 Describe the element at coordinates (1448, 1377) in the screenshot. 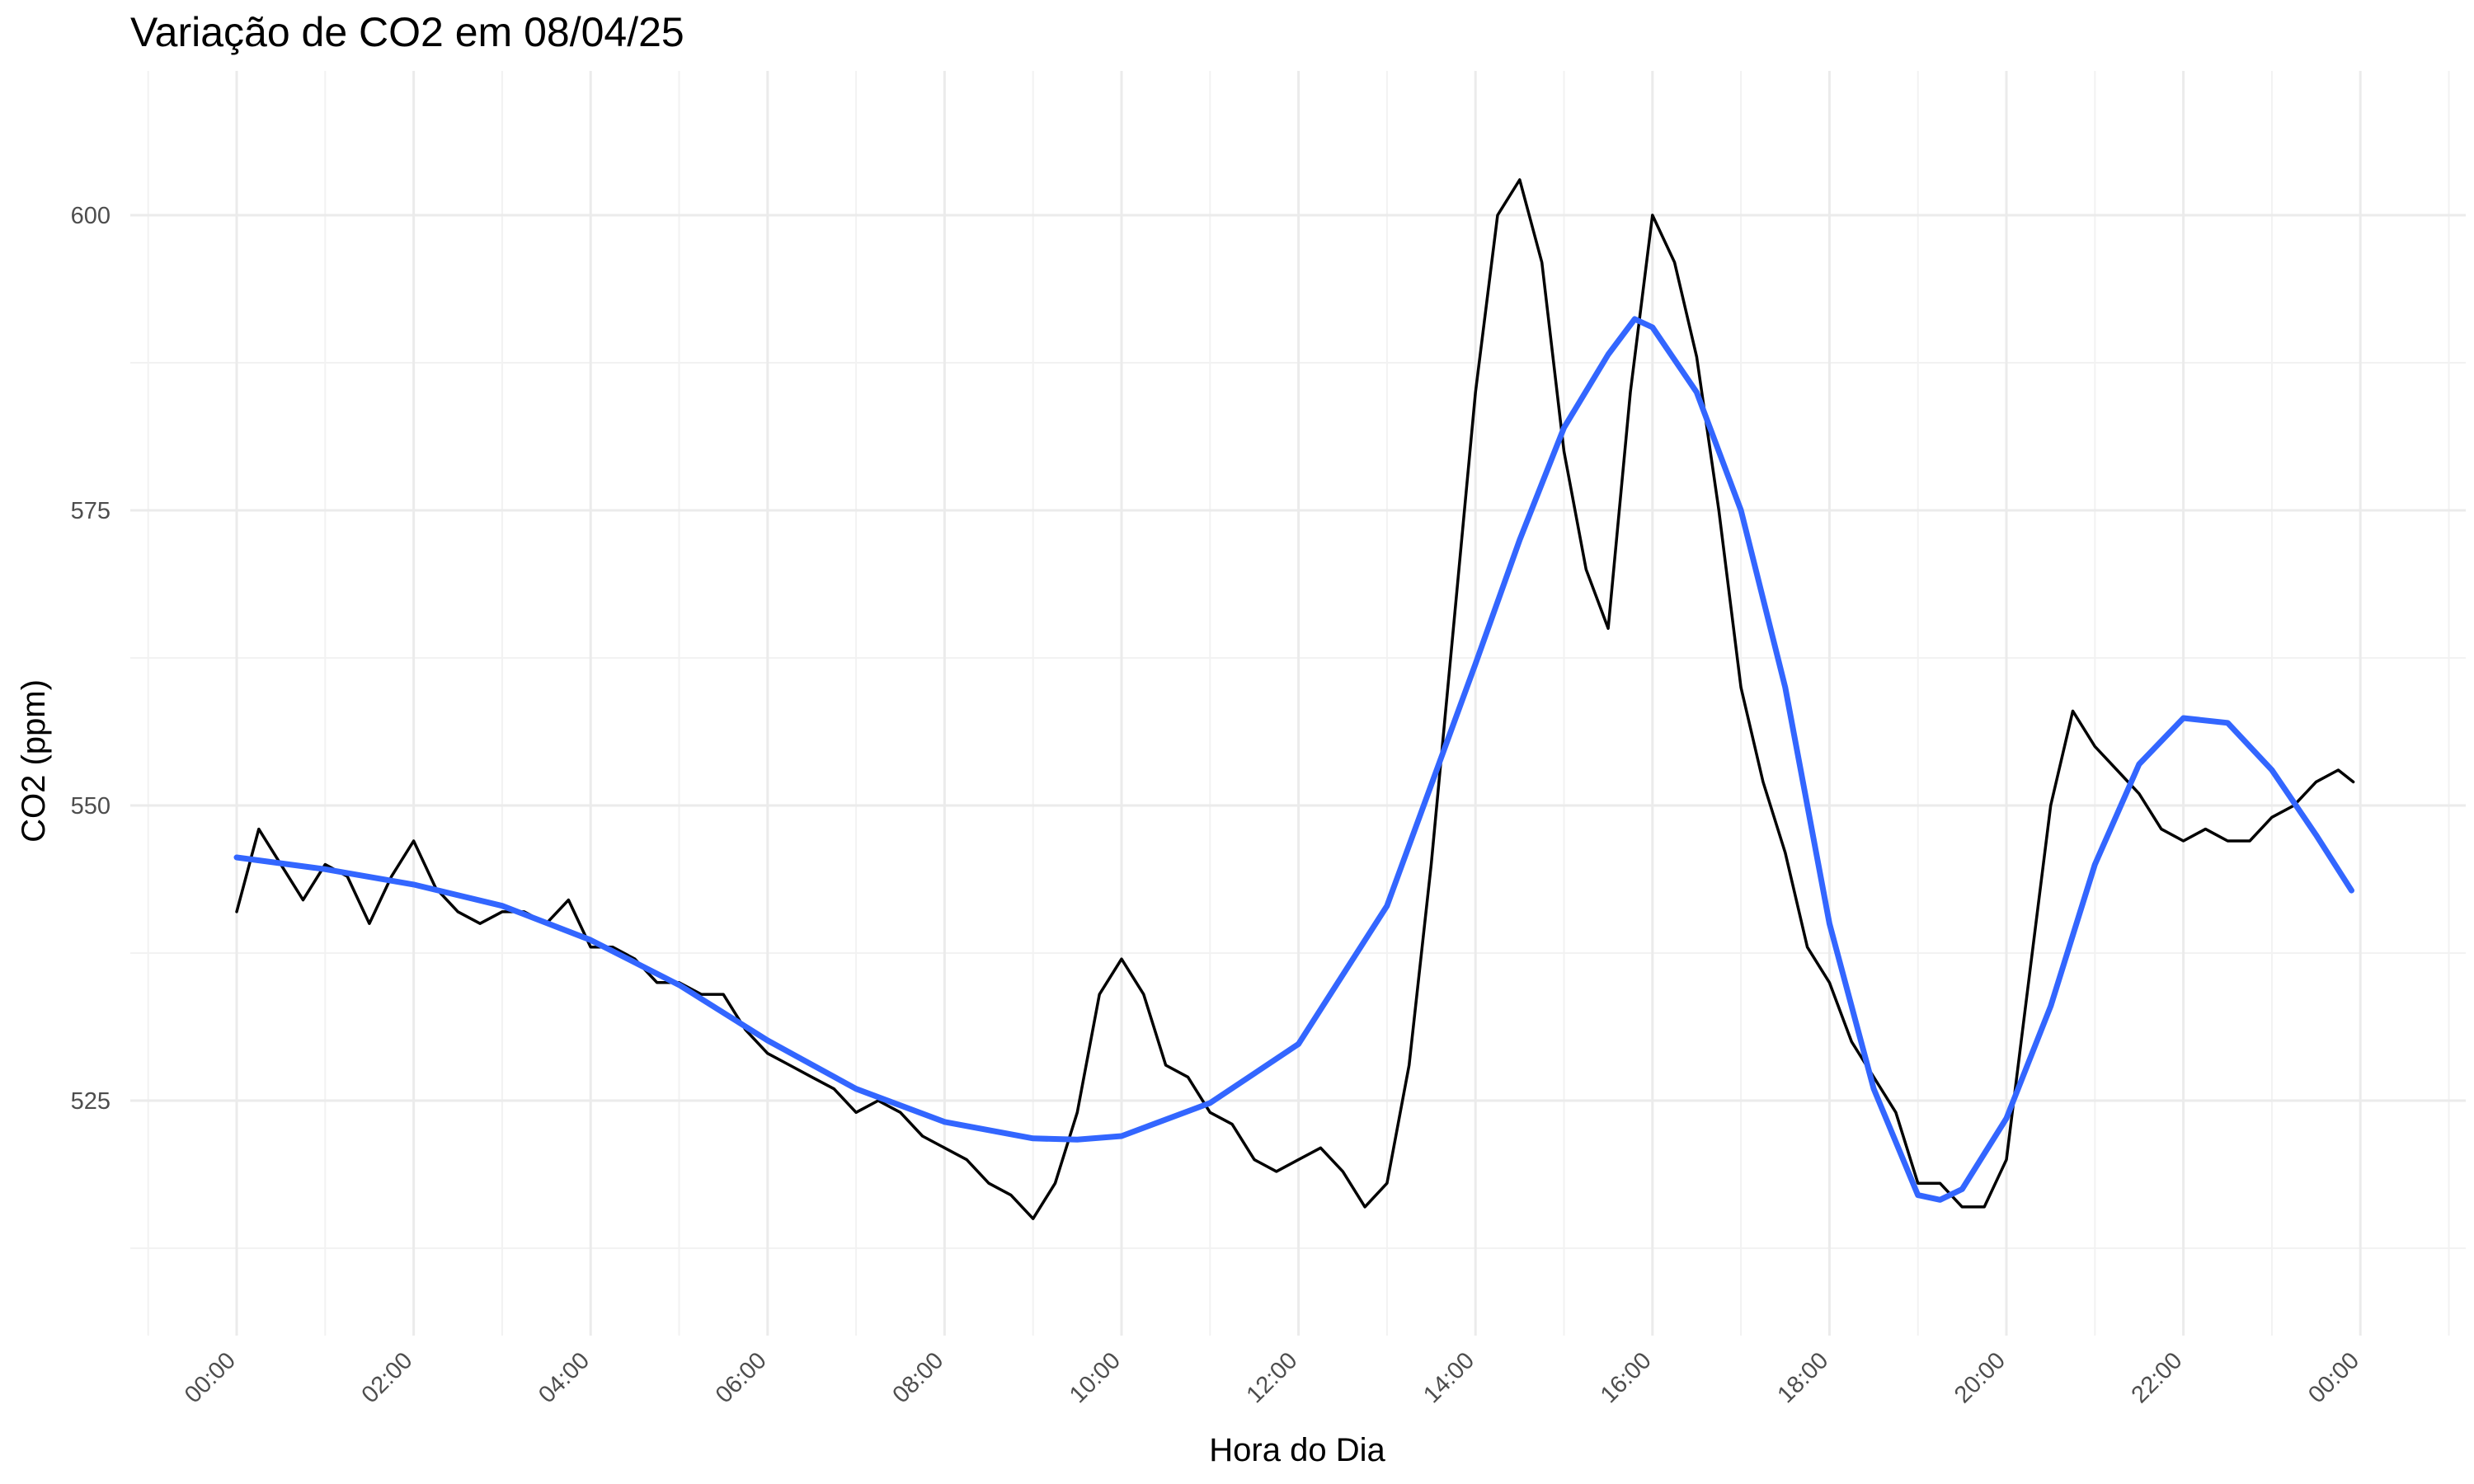

I see `x-tick-label: 14:00` at that location.